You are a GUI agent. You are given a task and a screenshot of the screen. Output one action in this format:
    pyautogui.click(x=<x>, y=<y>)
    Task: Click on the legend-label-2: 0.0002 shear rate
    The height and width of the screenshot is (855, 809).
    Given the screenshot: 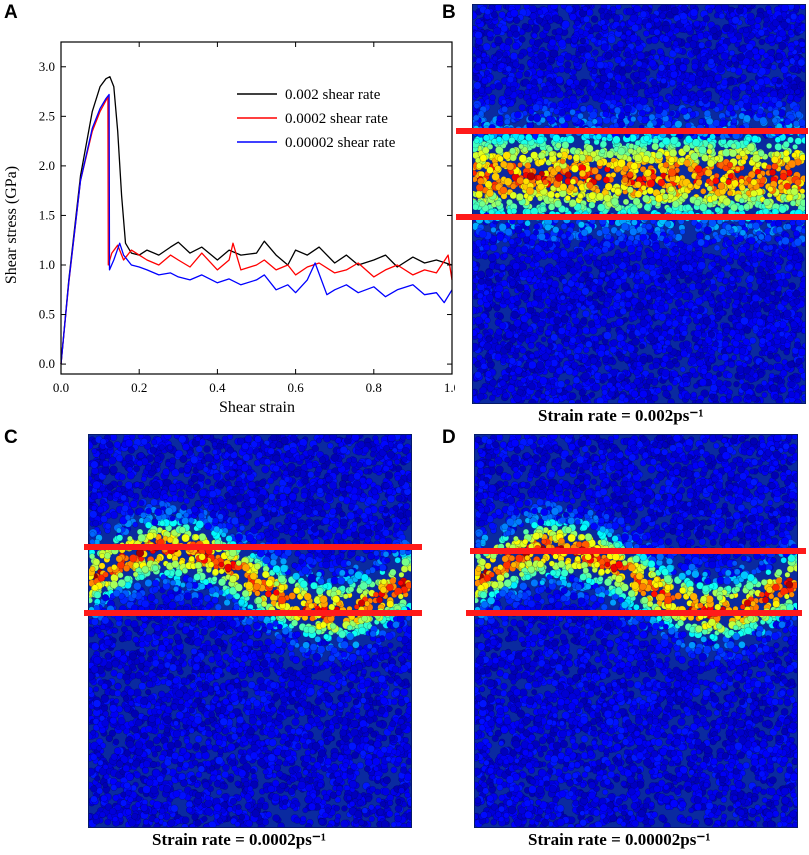 What is the action you would take?
    pyautogui.click(x=336, y=119)
    